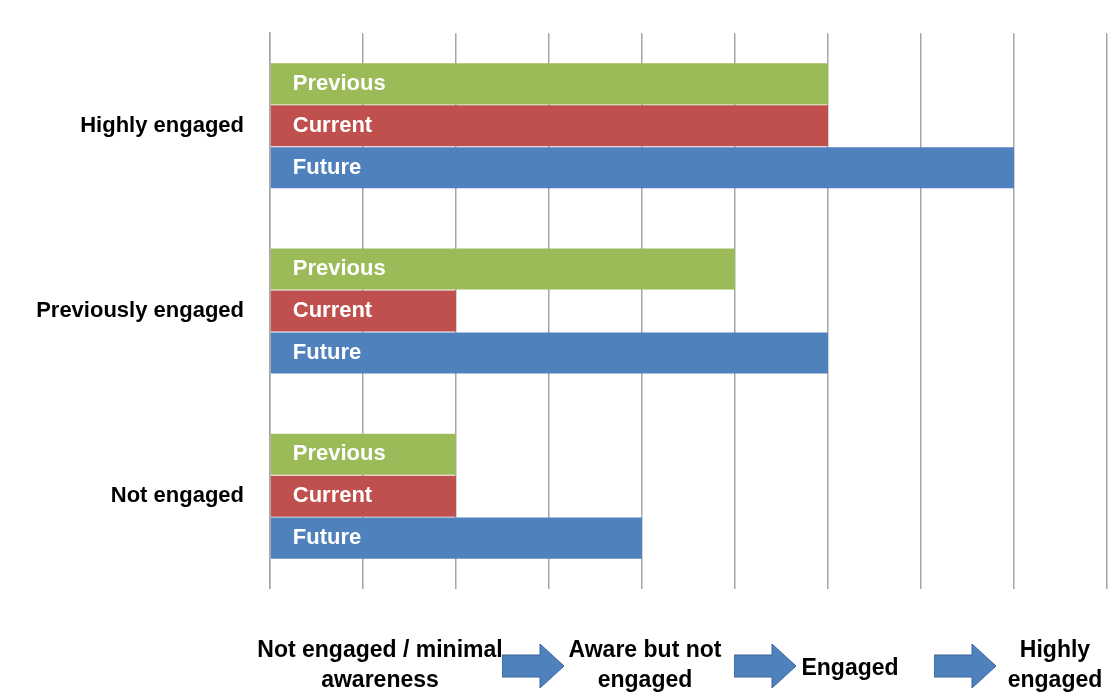 This screenshot has height=697, width=1111. What do you see at coordinates (1055, 664) in the screenshot?
I see `text: Highly engaged` at bounding box center [1055, 664].